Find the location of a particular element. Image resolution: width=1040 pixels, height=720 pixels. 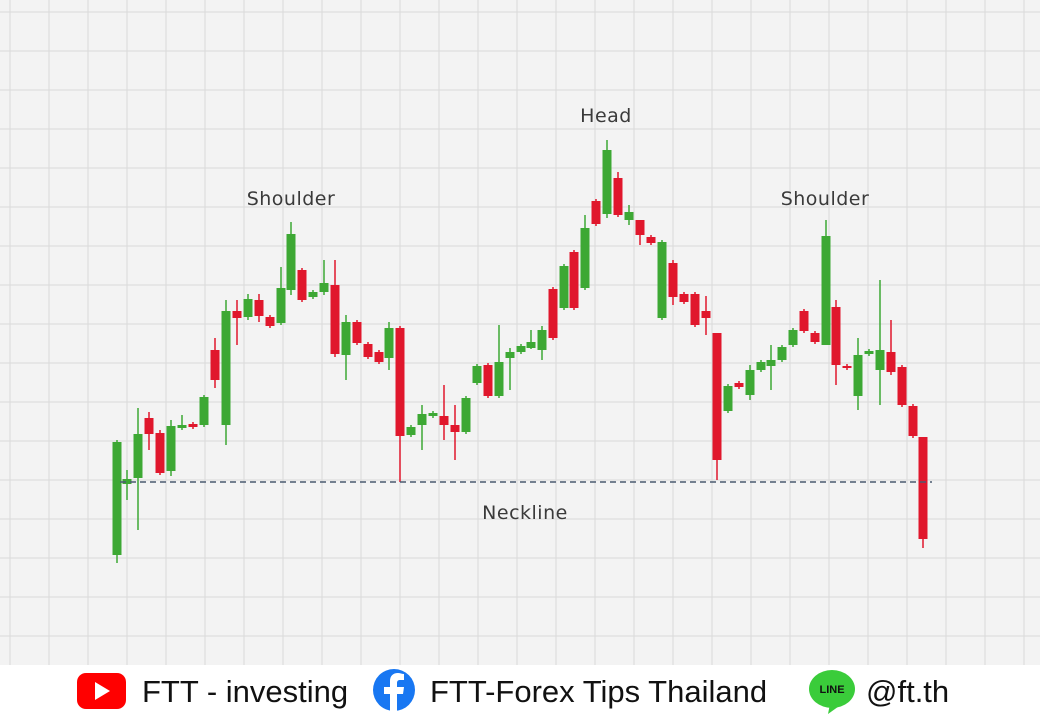

line-tail is located at coordinates (835, 709).